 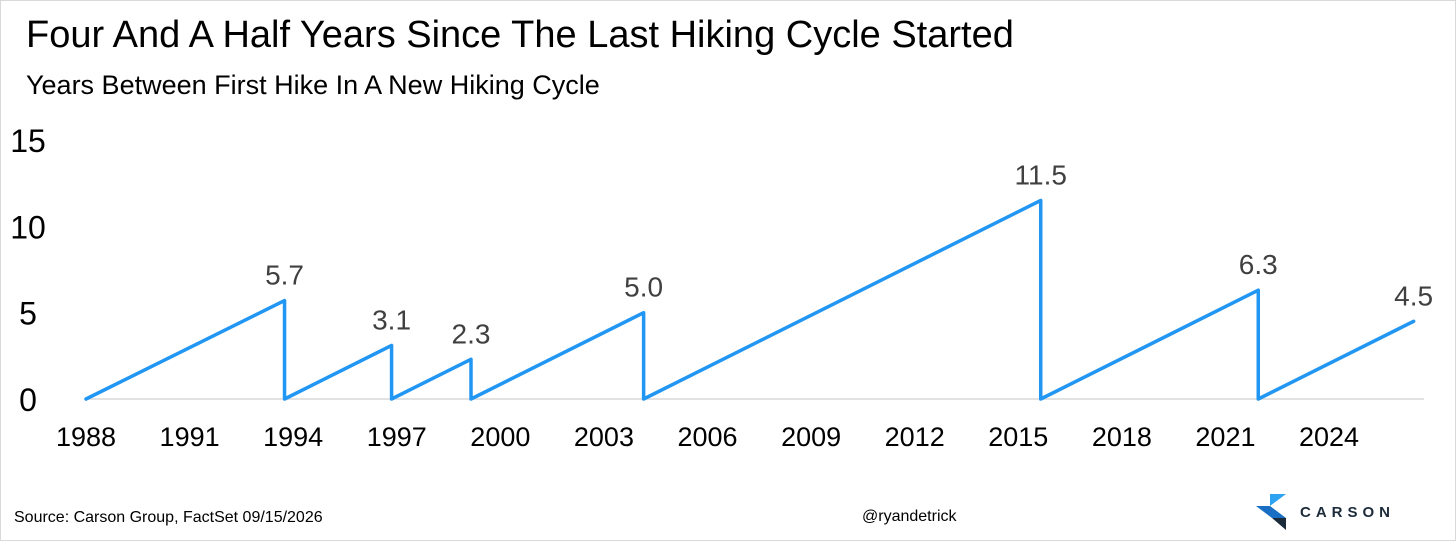 What do you see at coordinates (28, 400) in the screenshot?
I see `y-tick-label-0: 0` at bounding box center [28, 400].